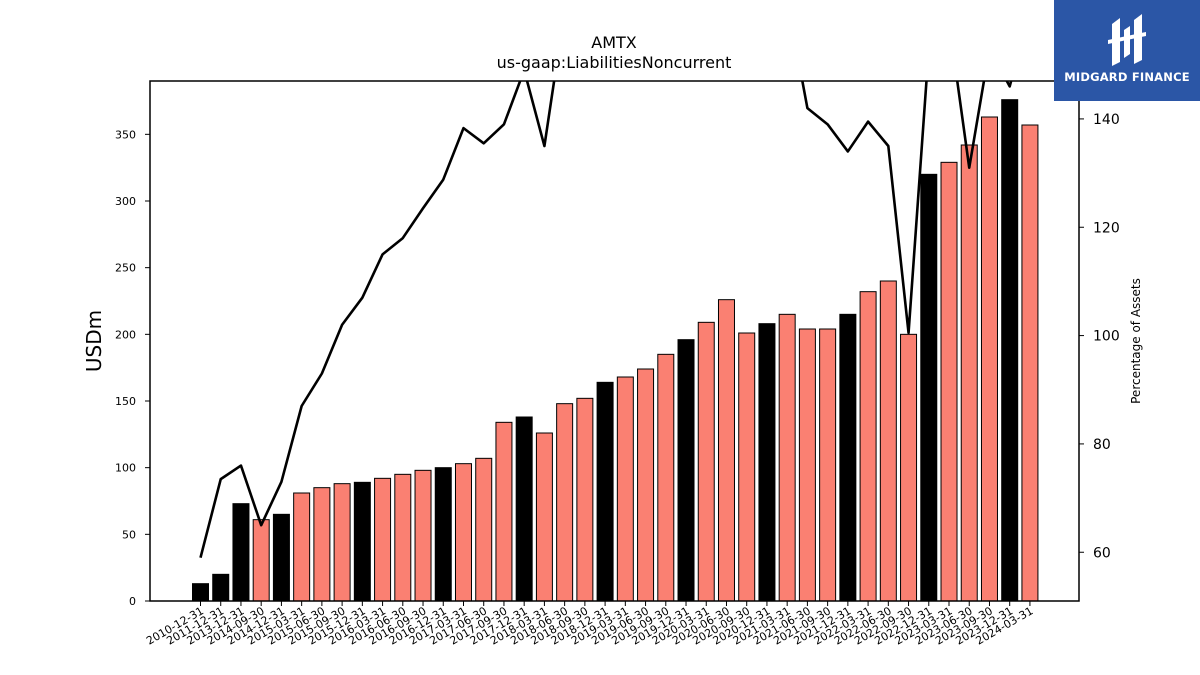  I want to click on y-tick-label: 200, so click(125, 334).